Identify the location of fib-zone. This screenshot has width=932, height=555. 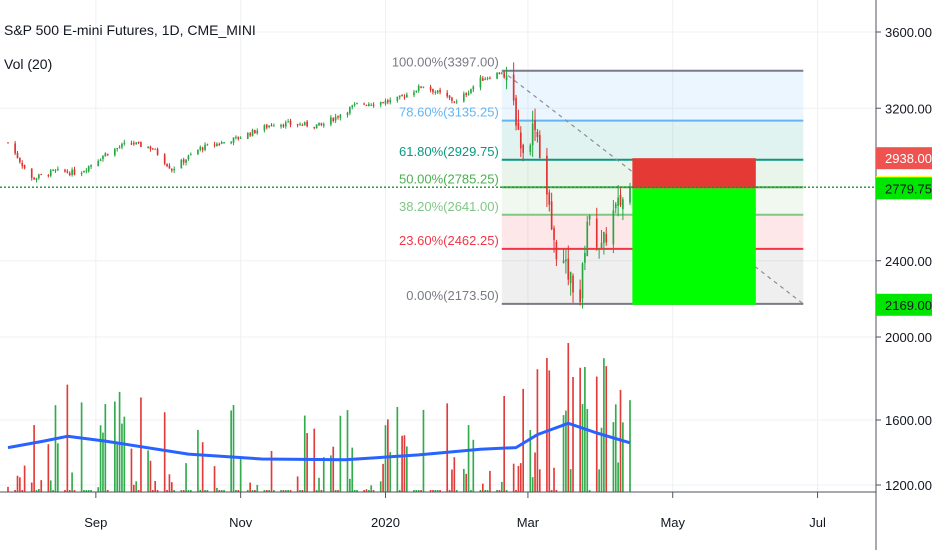
(652, 95).